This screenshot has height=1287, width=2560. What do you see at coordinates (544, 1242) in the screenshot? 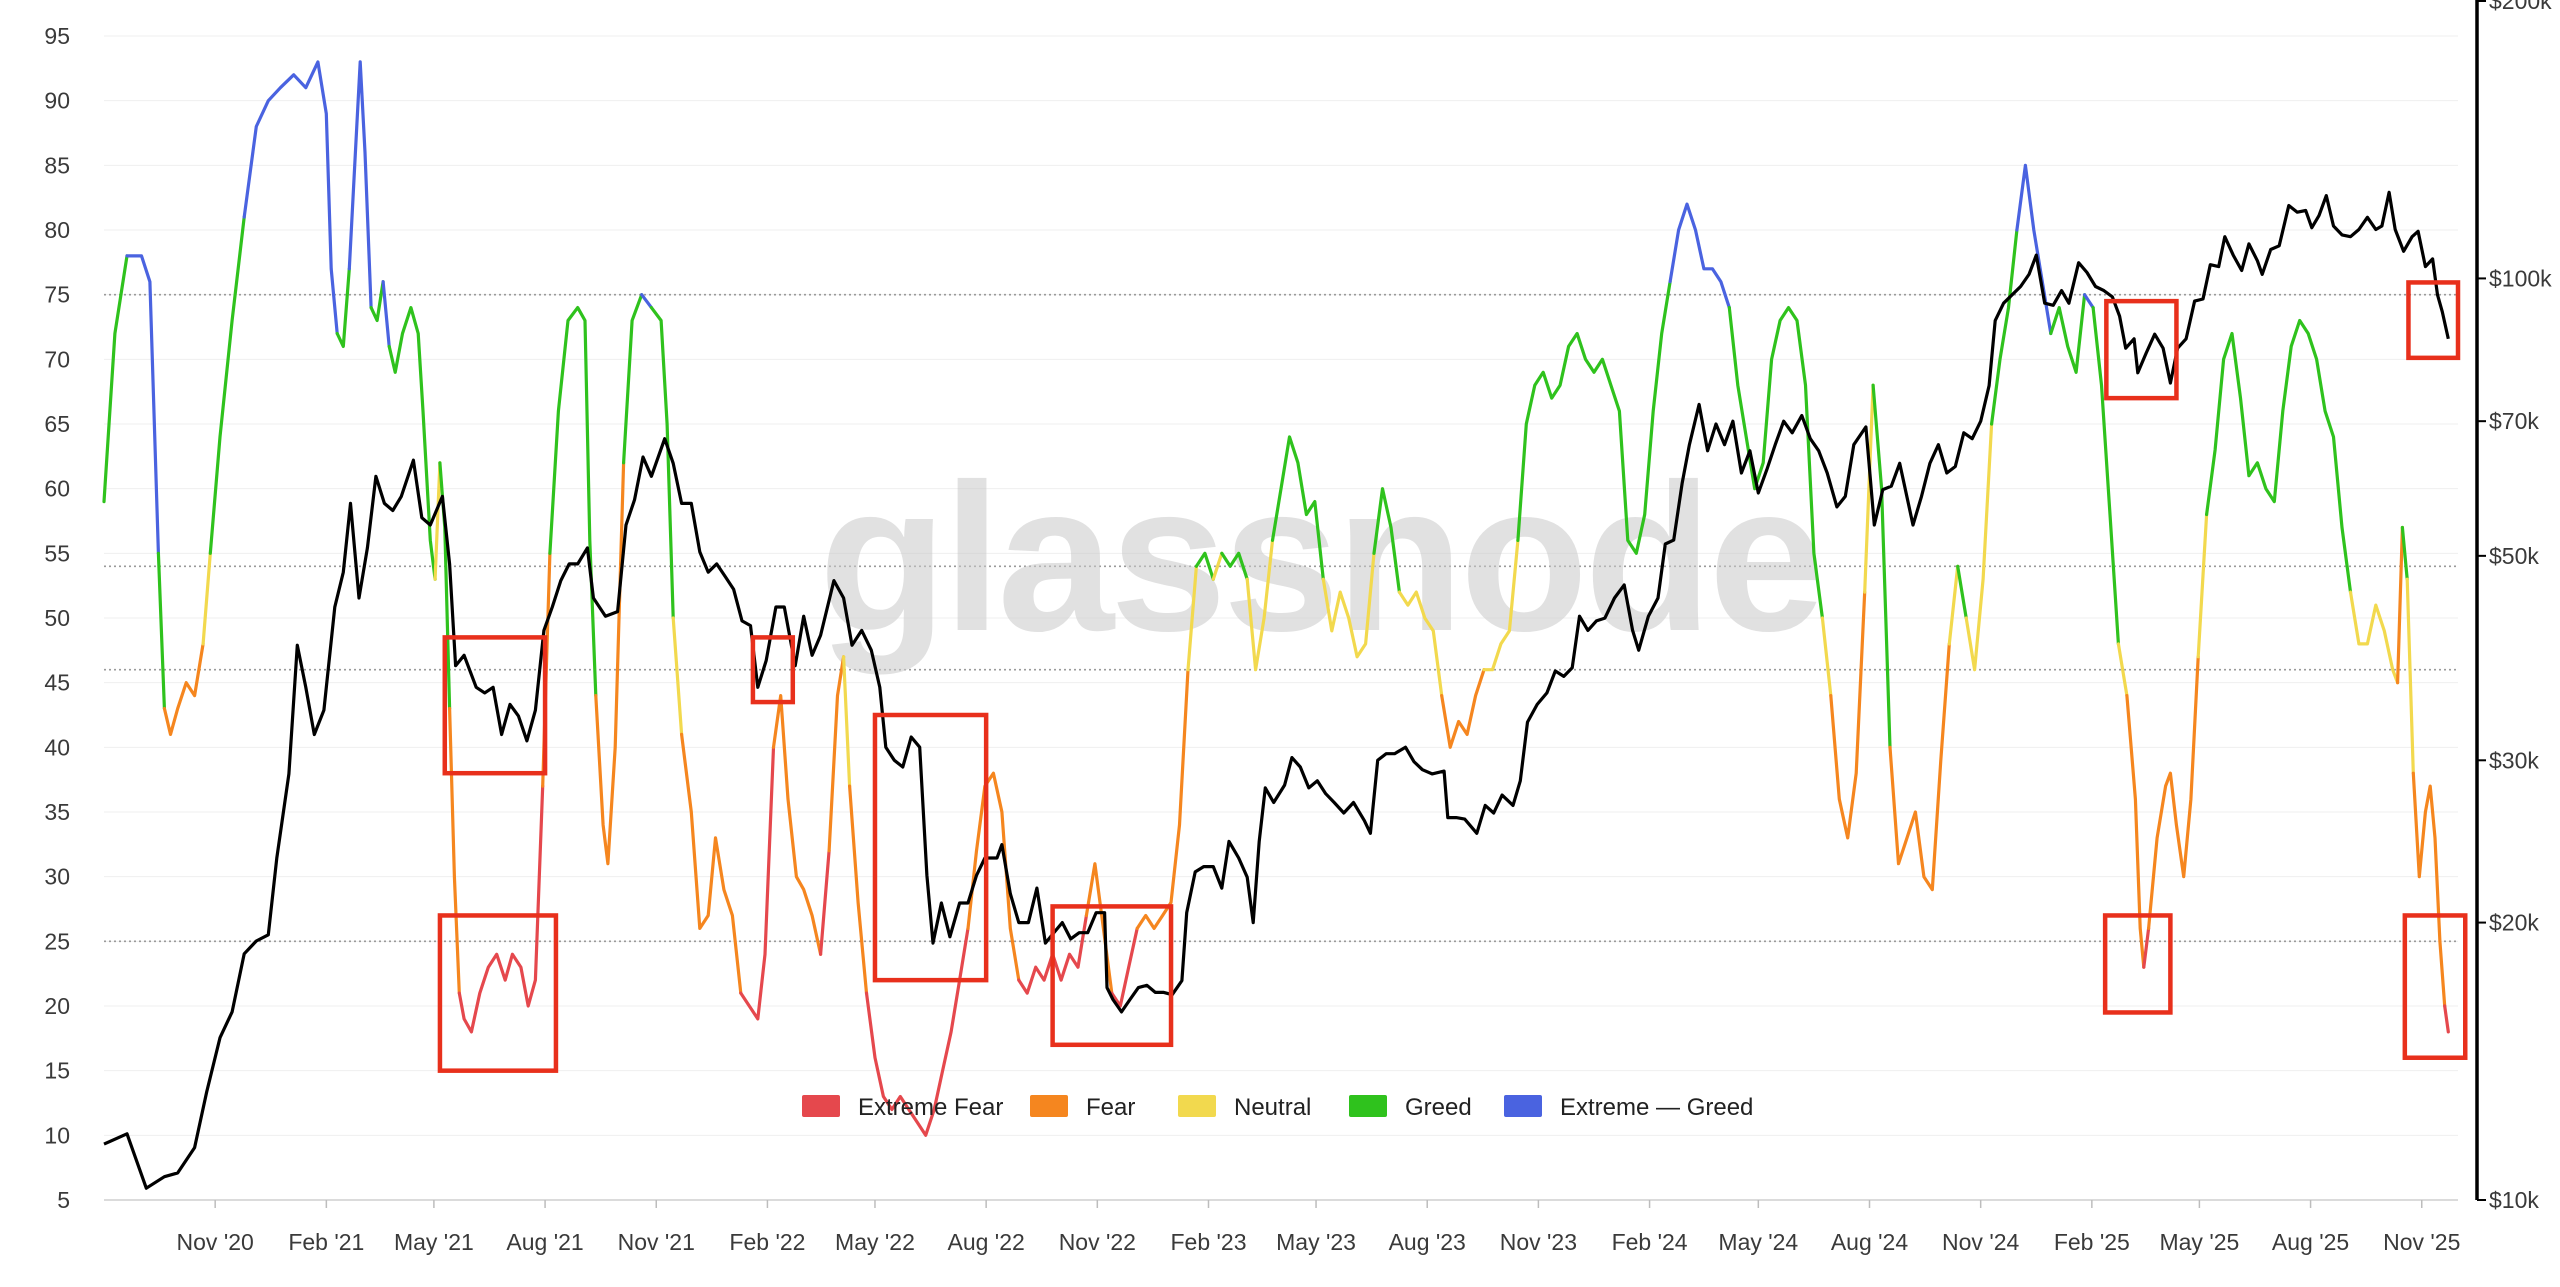
I see `x-tick-label: Aug '21` at bounding box center [544, 1242].